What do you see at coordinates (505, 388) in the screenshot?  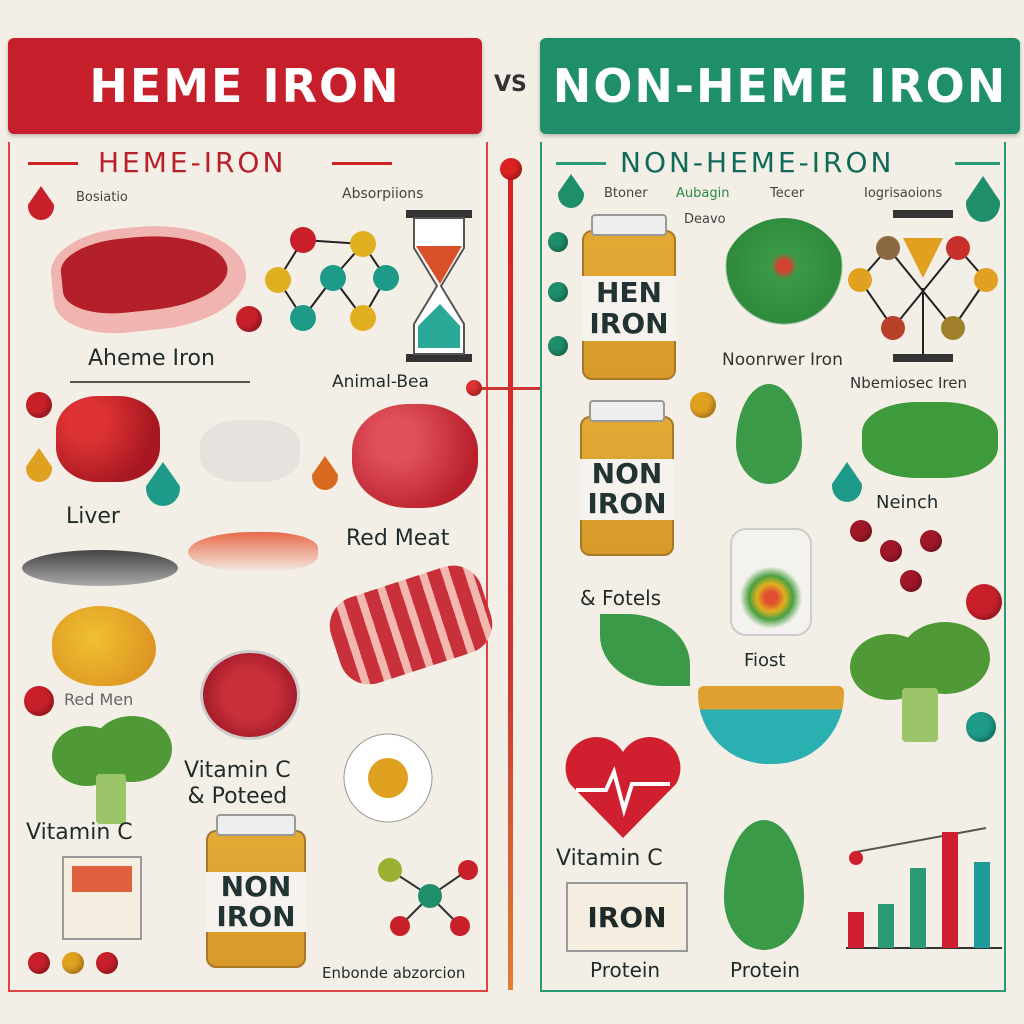 I see `connector-line` at bounding box center [505, 388].